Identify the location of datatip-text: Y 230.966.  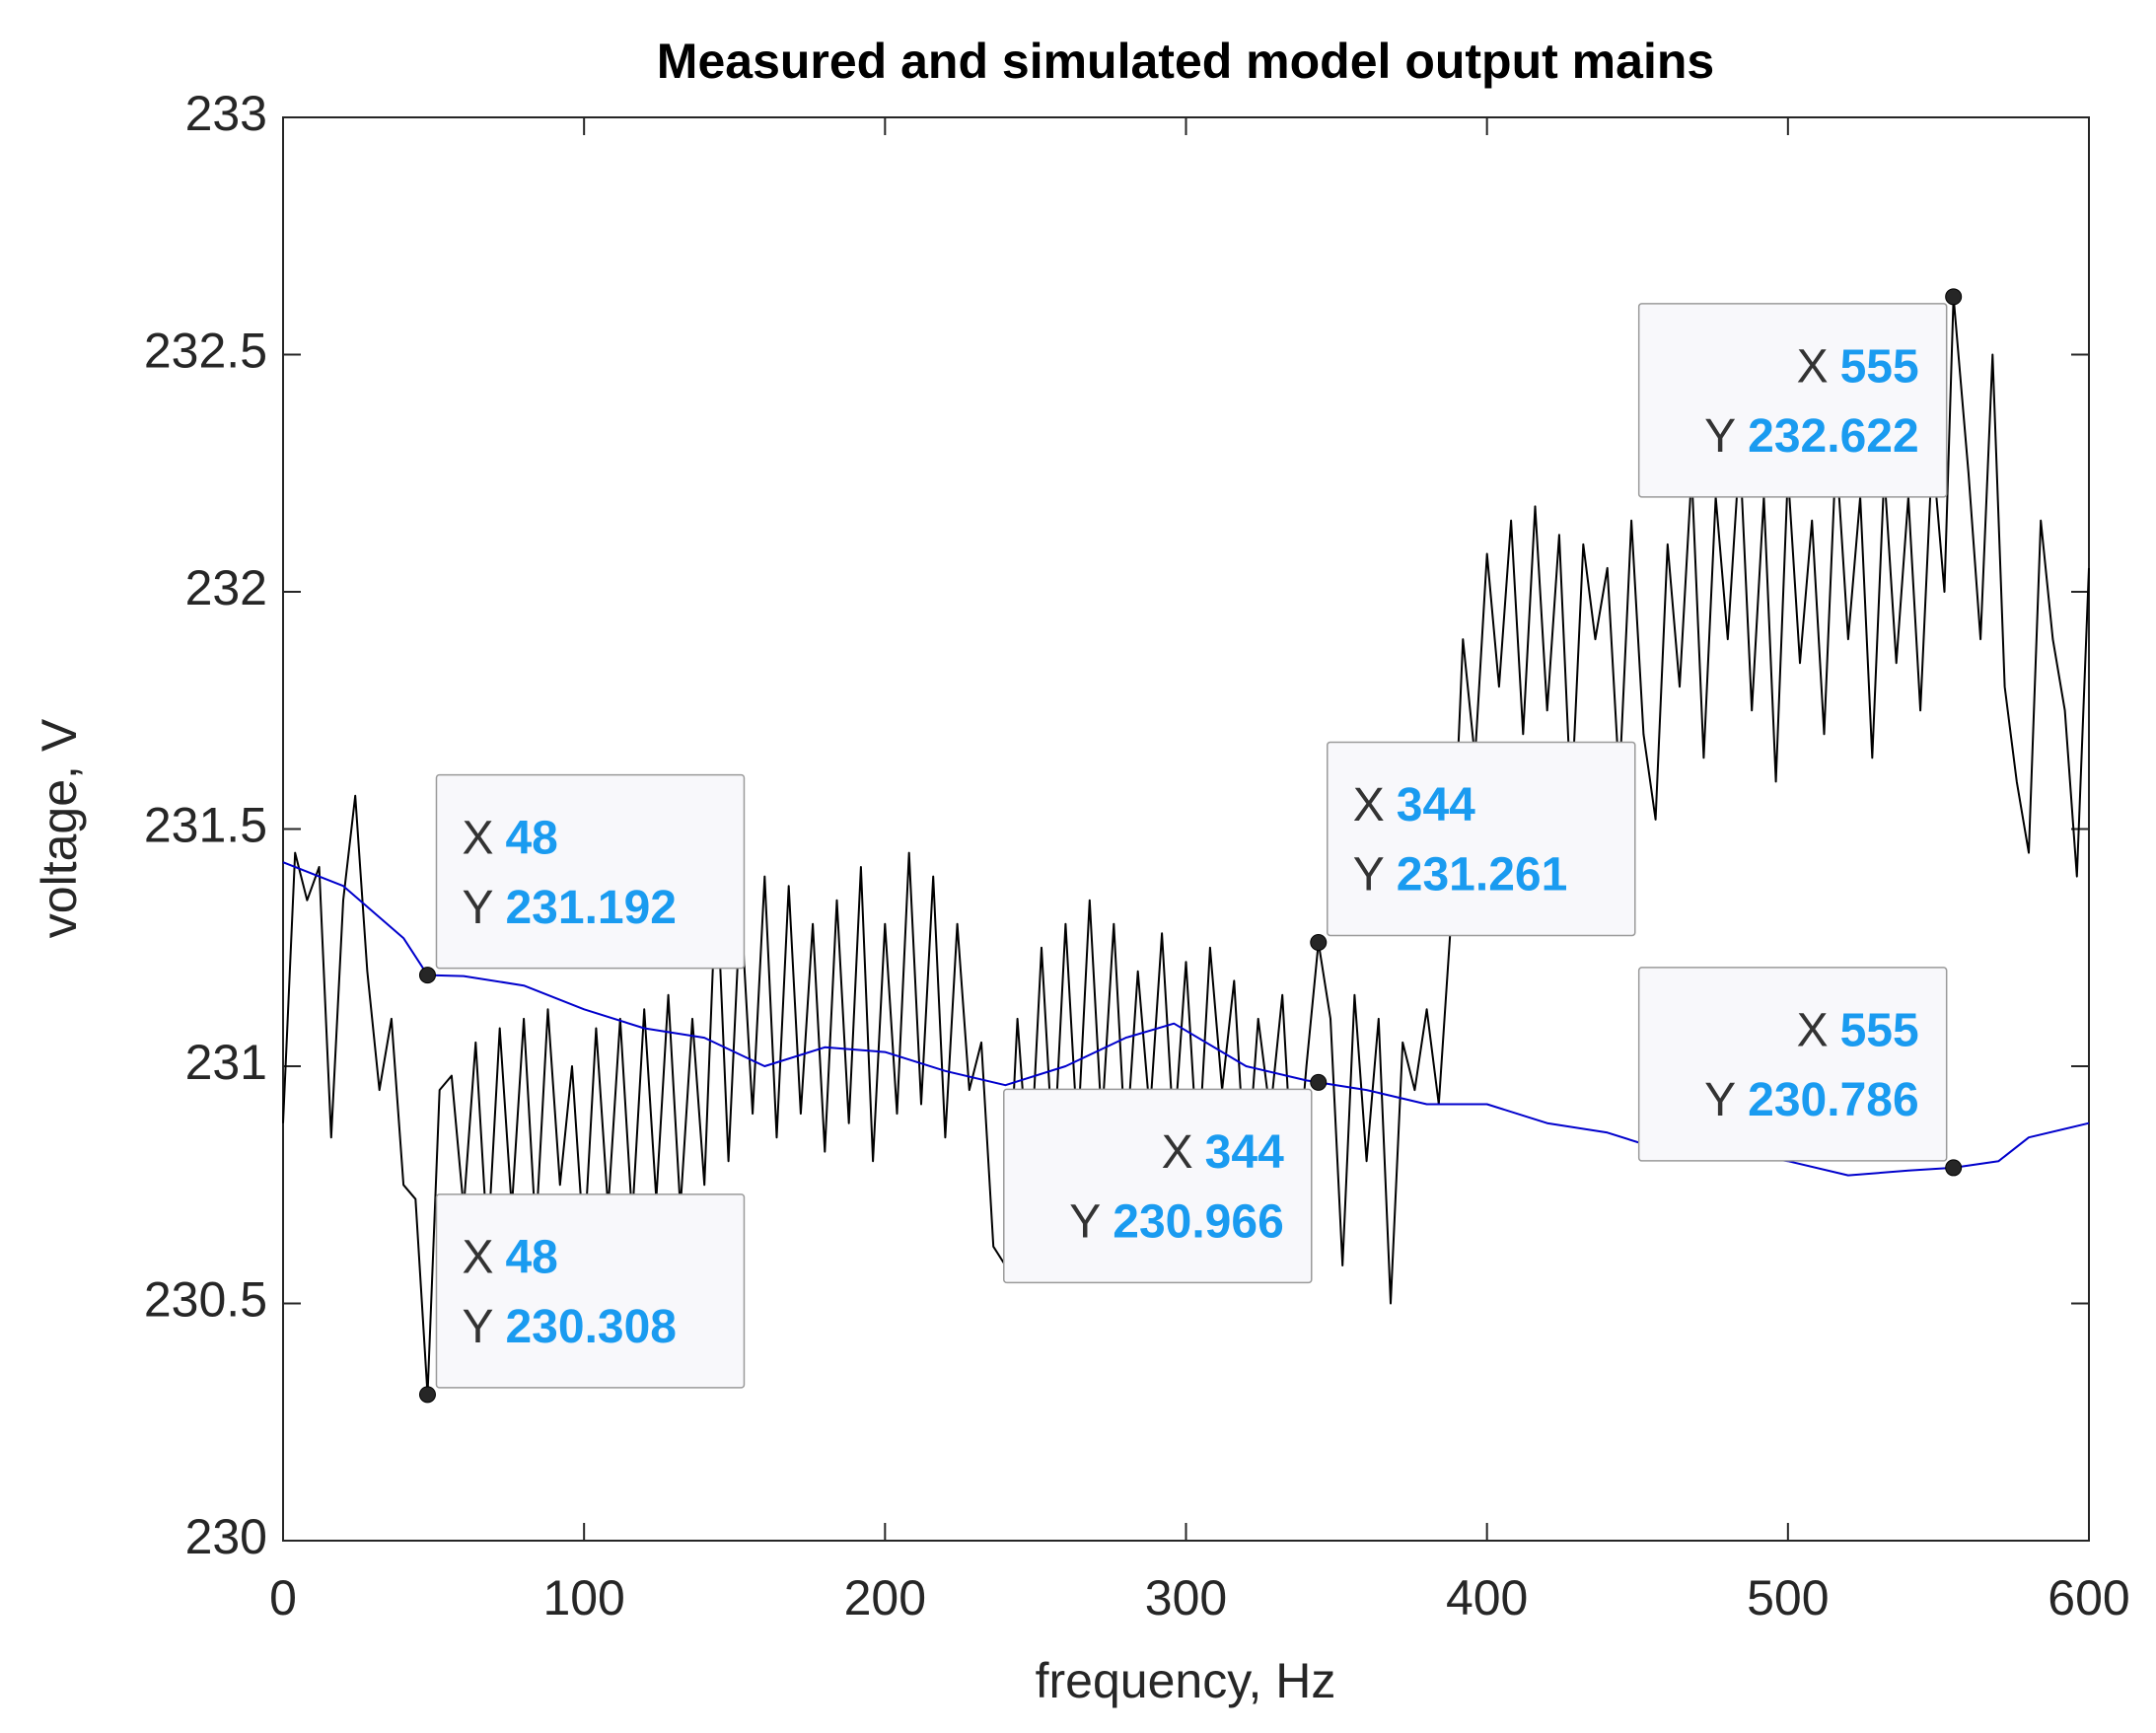
(1176, 1221).